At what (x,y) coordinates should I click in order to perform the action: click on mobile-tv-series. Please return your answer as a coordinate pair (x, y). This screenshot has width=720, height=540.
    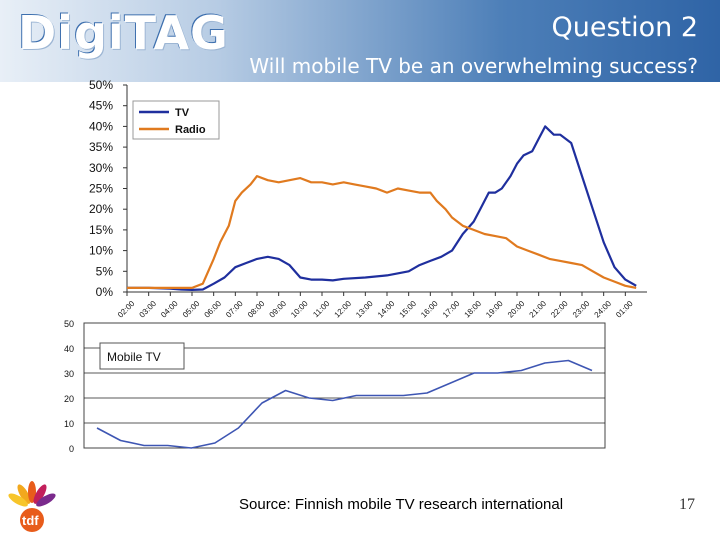
    Looking at the image, I should click on (344, 404).